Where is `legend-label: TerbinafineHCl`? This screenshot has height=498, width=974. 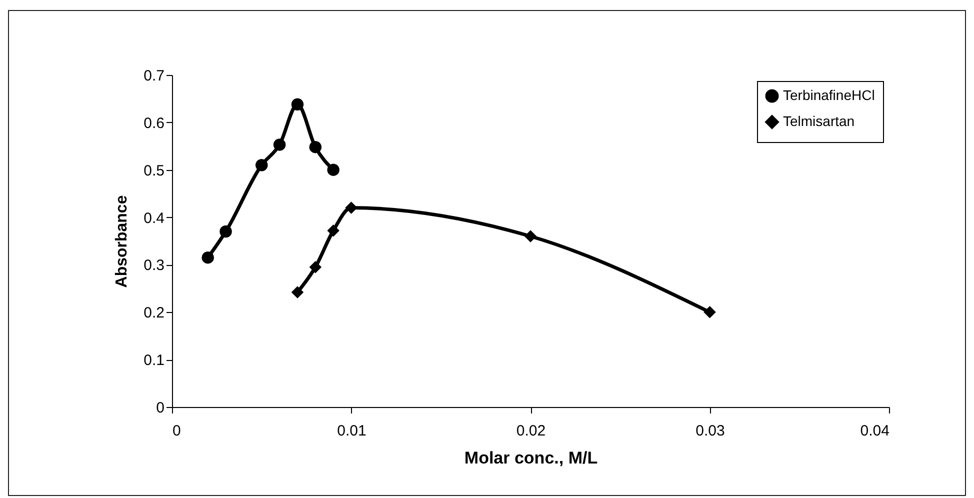
legend-label: TerbinafineHCl is located at coordinates (829, 95).